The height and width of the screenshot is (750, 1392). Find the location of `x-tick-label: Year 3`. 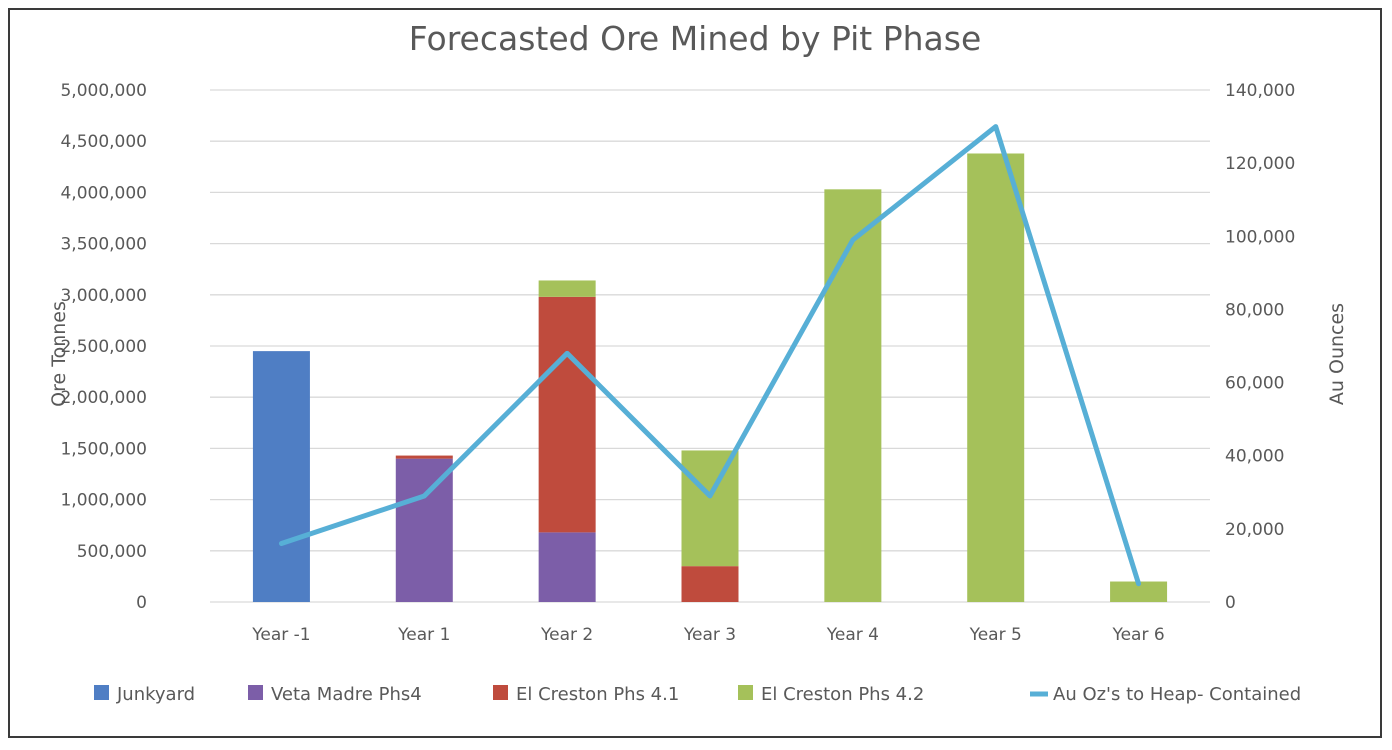

x-tick-label: Year 3 is located at coordinates (709, 635).